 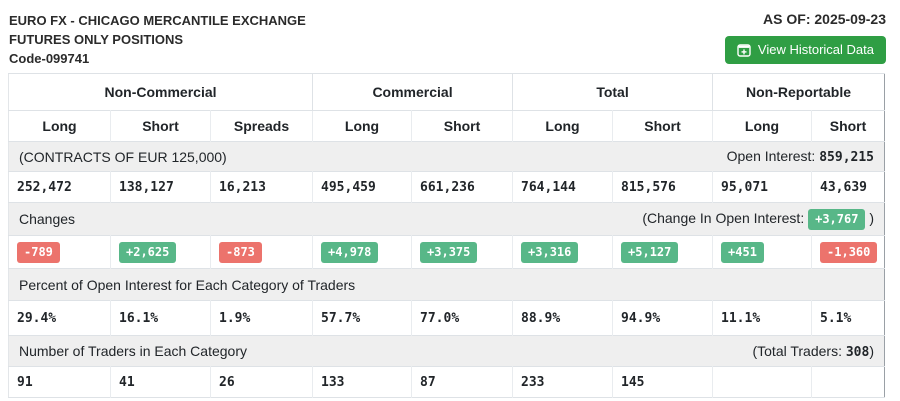 I want to click on header-right: AS OF: 2025-09-23 View Historical Data, so click(x=805, y=37).